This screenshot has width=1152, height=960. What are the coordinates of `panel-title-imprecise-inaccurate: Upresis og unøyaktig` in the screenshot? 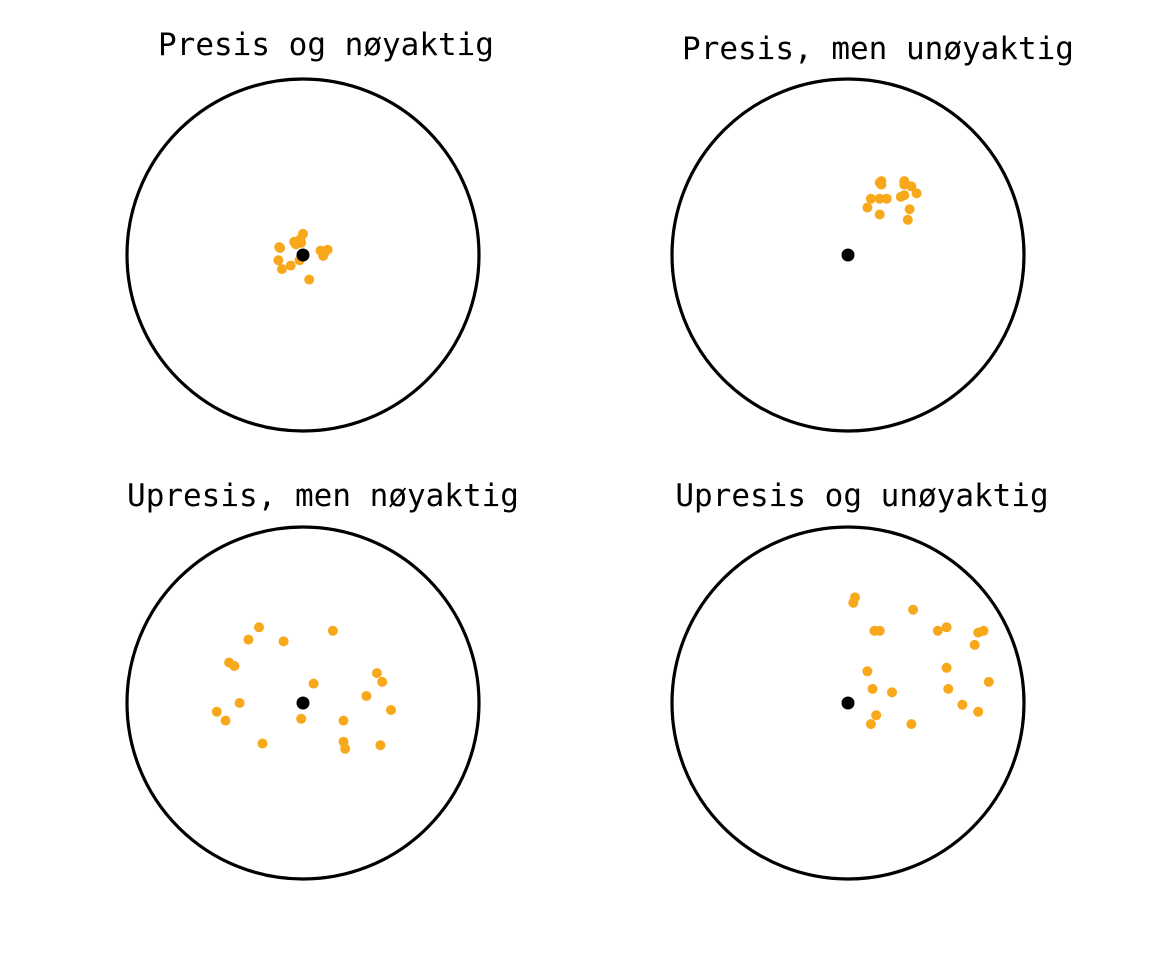 It's located at (862, 496).